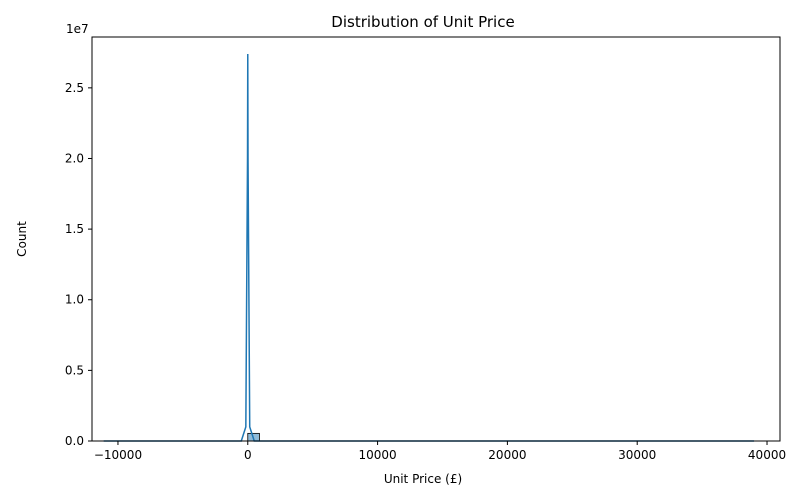 Image resolution: width=800 pixels, height=500 pixels. What do you see at coordinates (77, 29) in the screenshot?
I see `y-offset-label: 1e7` at bounding box center [77, 29].